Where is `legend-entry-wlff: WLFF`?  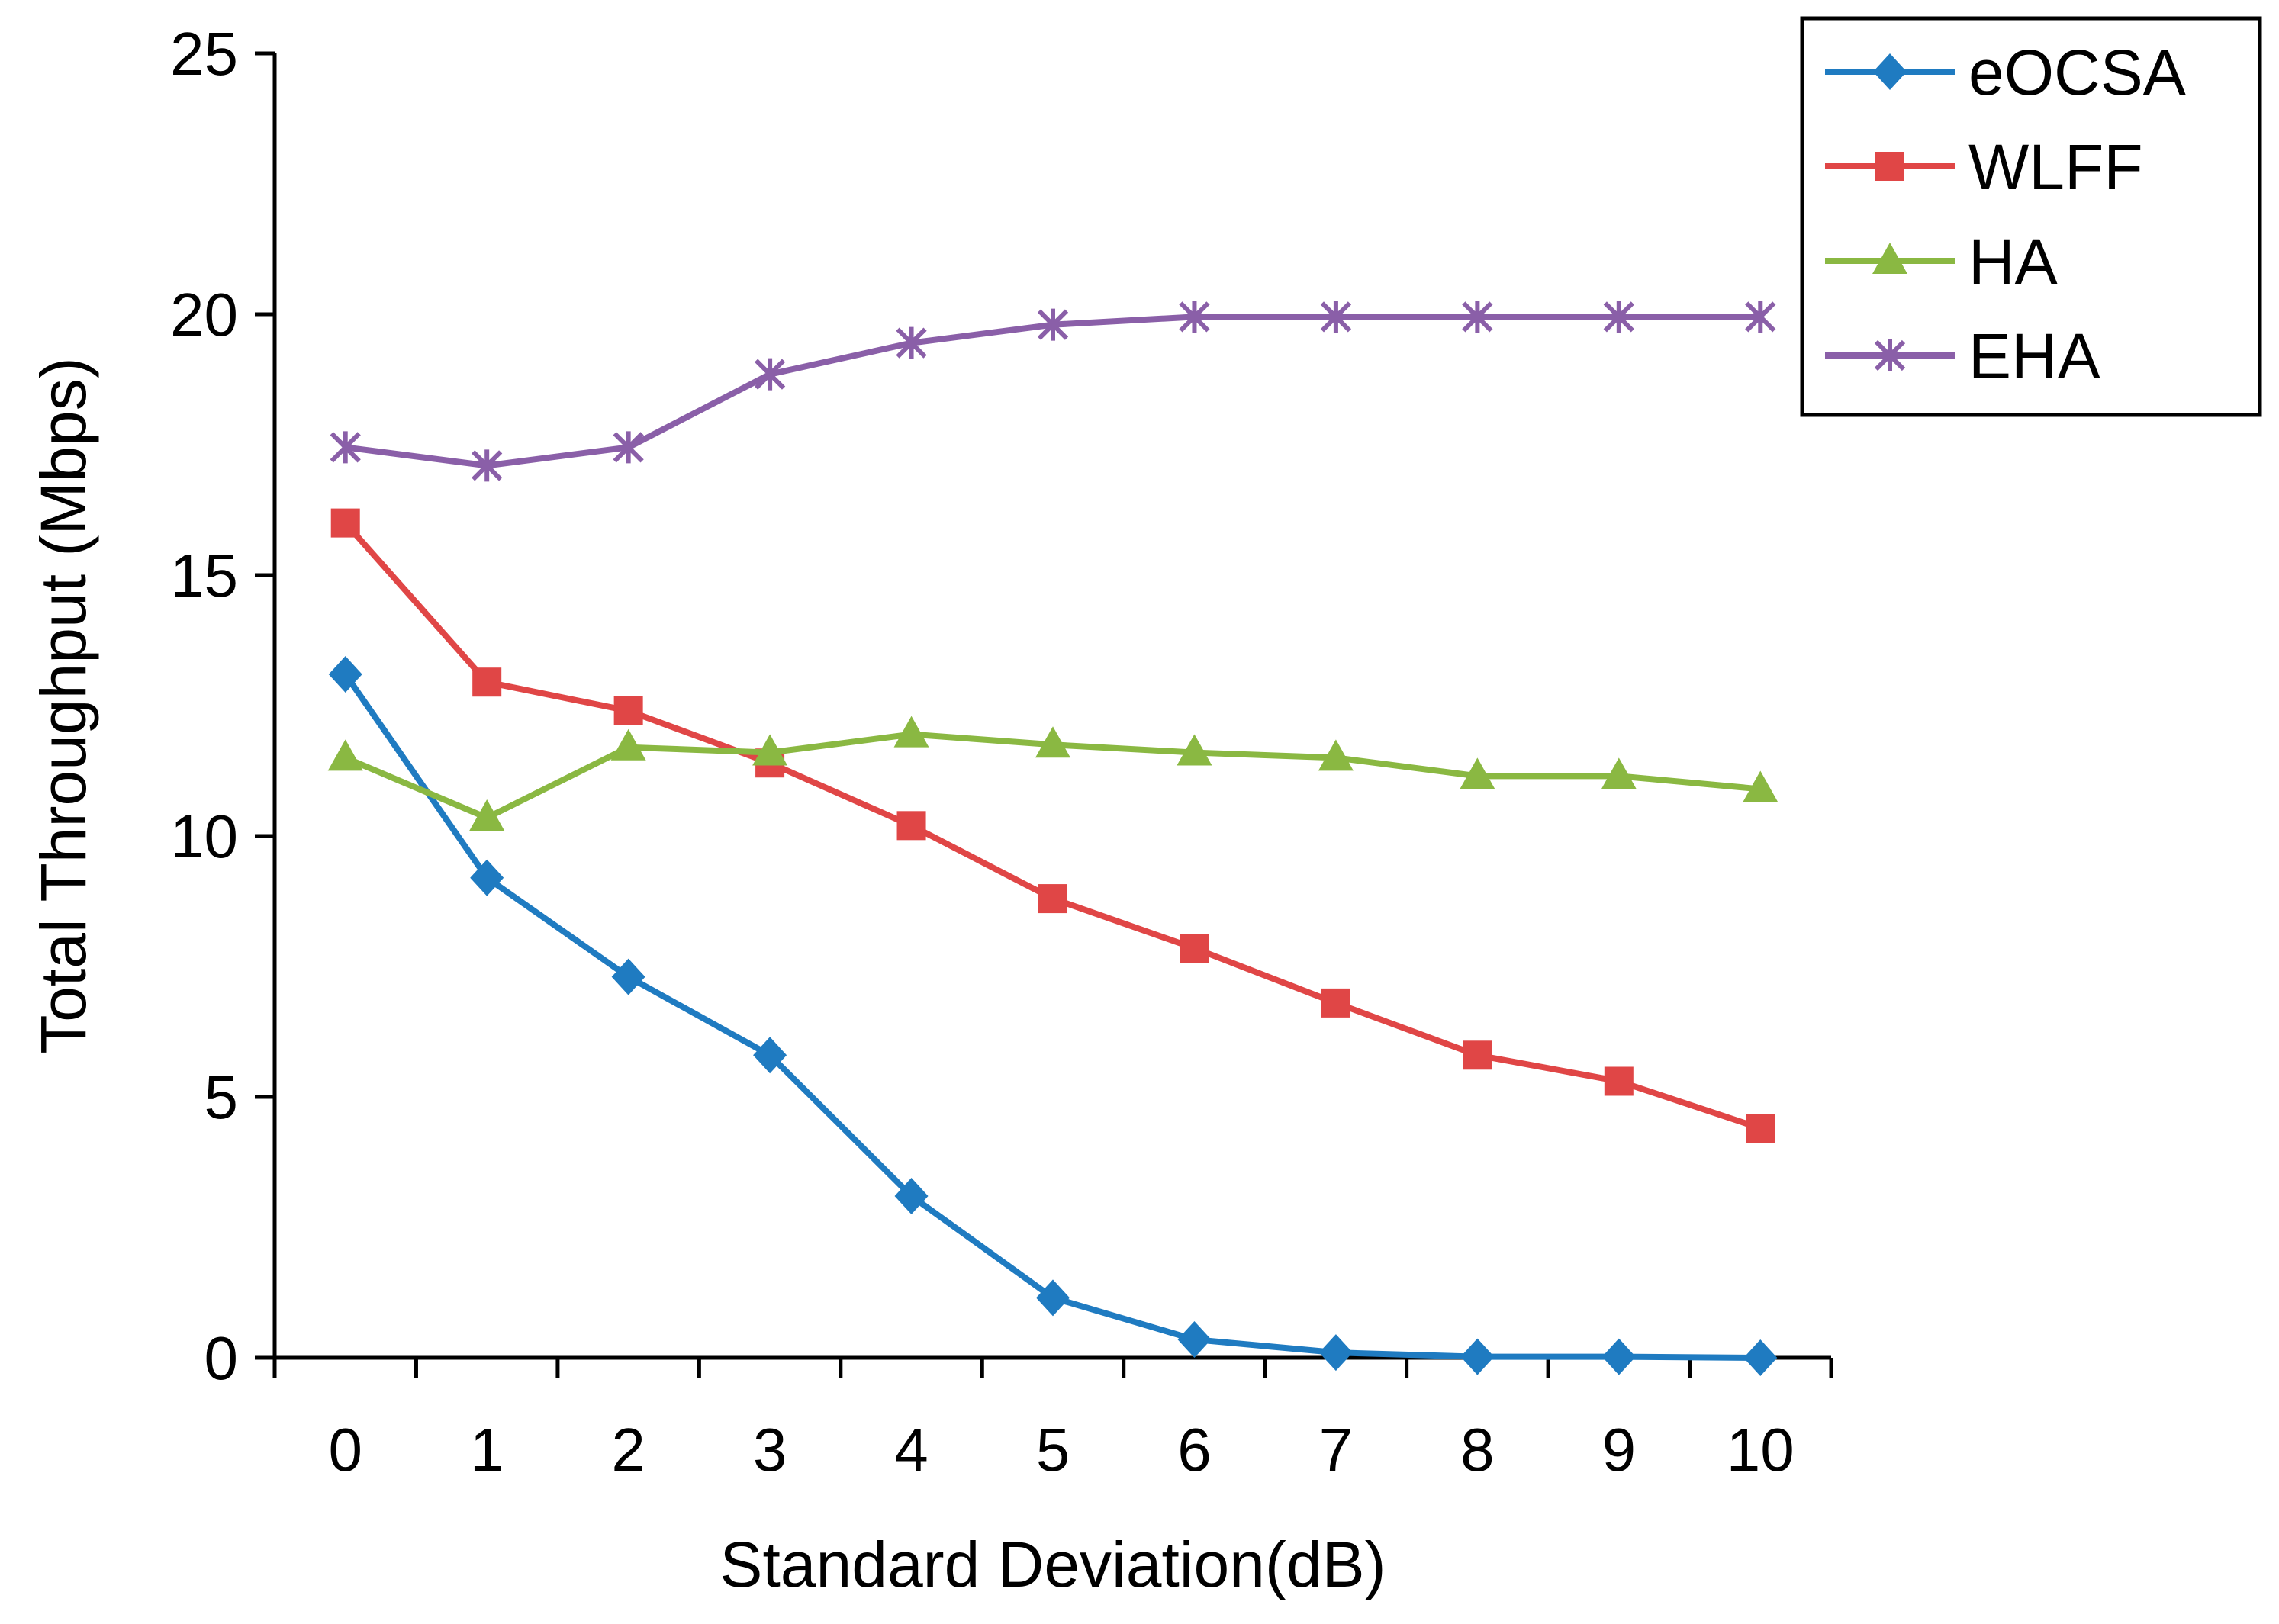 legend-entry-wlff: WLFF is located at coordinates (1984, 167).